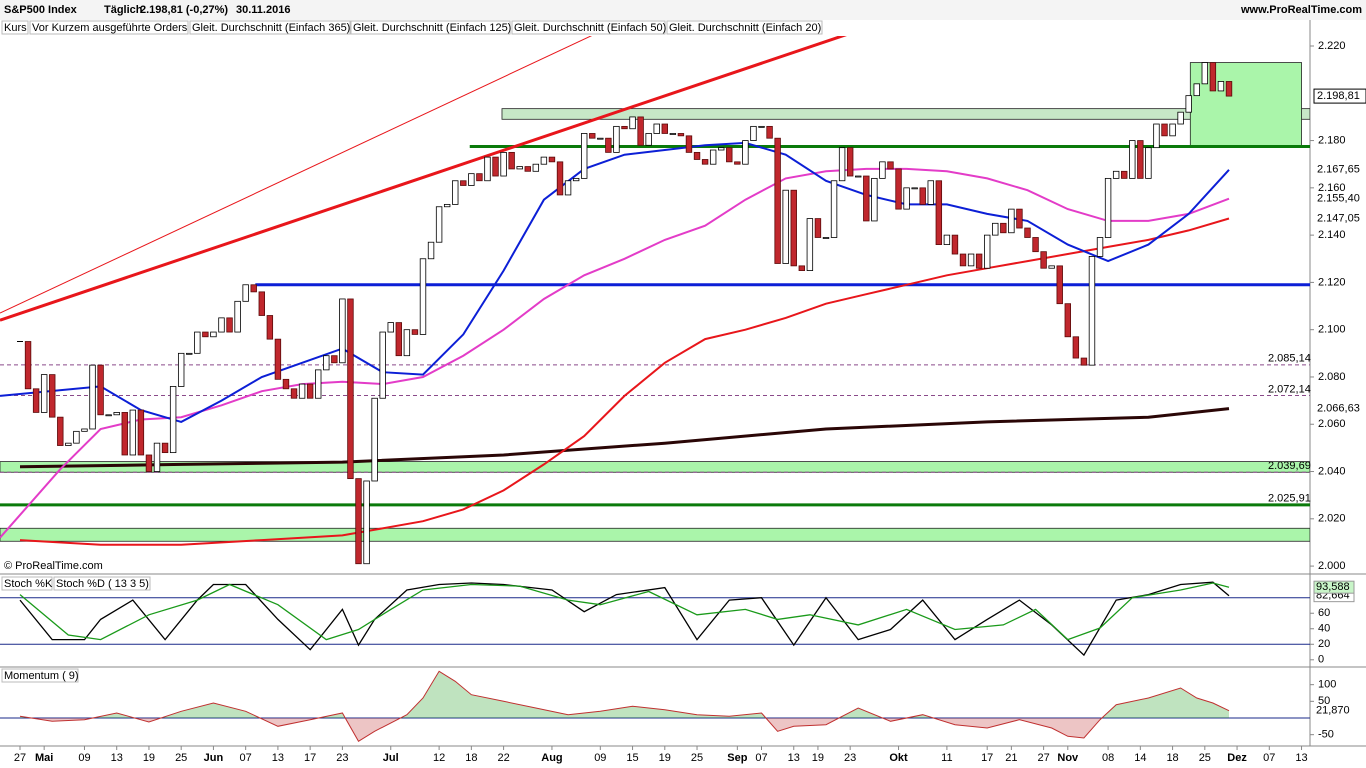 This screenshot has height=768, width=1366. I want to click on y-tick-label: 2.220, so click(1332, 46).